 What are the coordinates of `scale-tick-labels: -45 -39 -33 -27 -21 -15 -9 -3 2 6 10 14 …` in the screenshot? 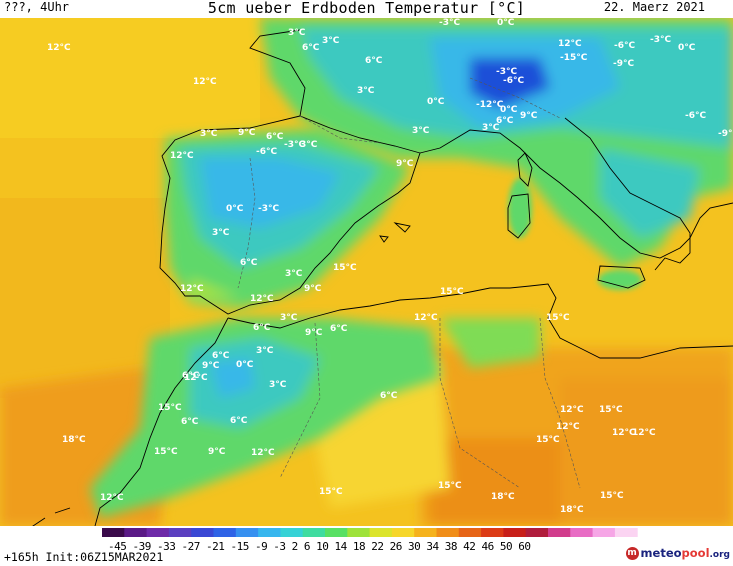 It's located at (319, 546).